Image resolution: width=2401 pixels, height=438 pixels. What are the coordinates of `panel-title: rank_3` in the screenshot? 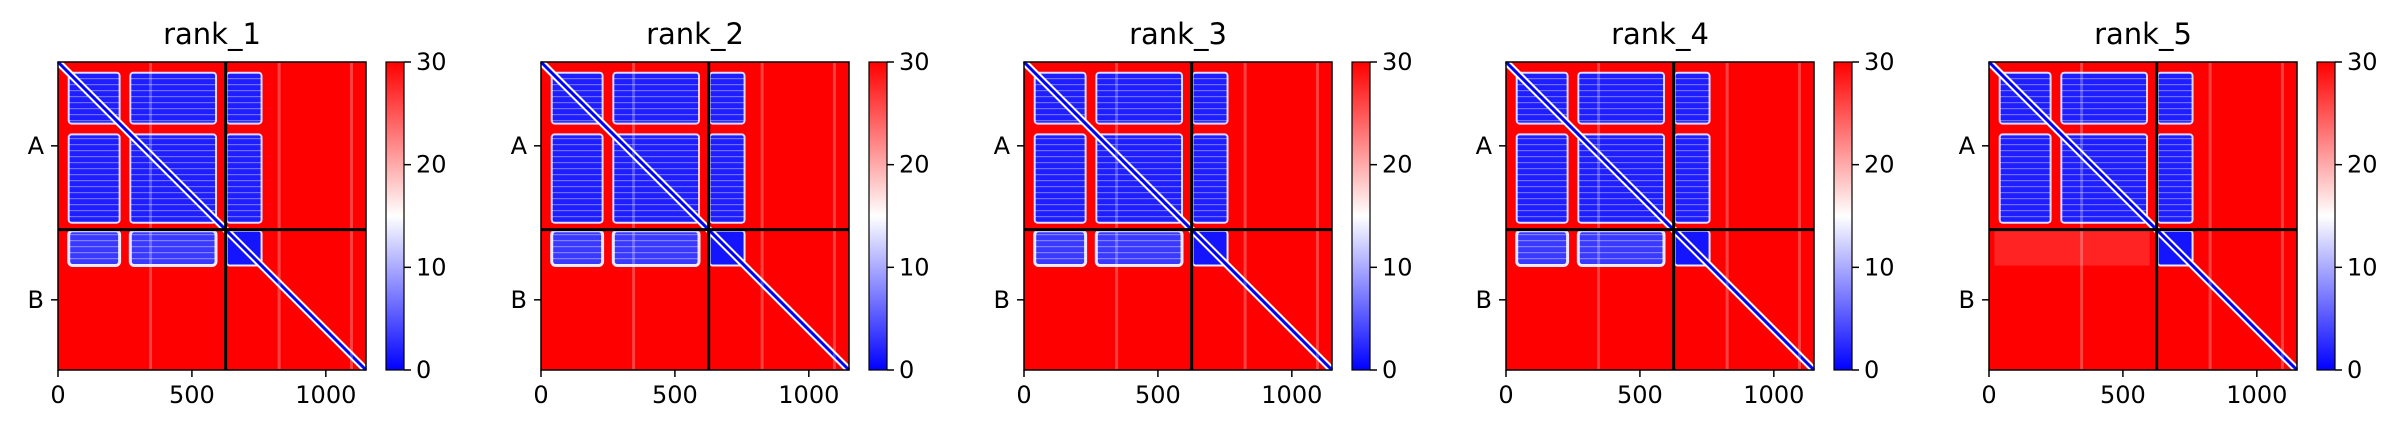 It's located at (1178, 34).